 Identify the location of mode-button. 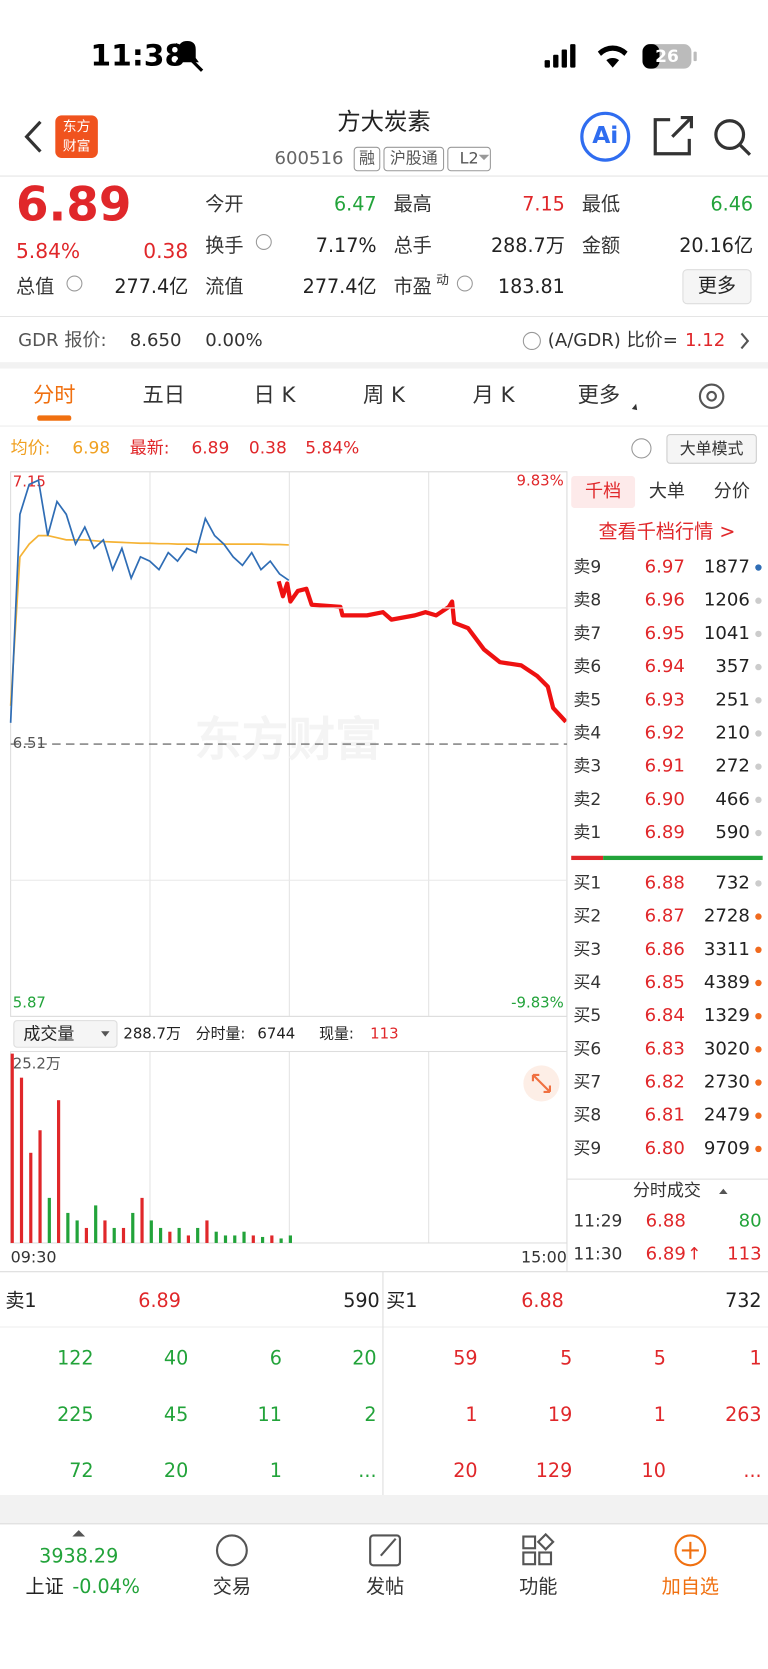
(711, 449).